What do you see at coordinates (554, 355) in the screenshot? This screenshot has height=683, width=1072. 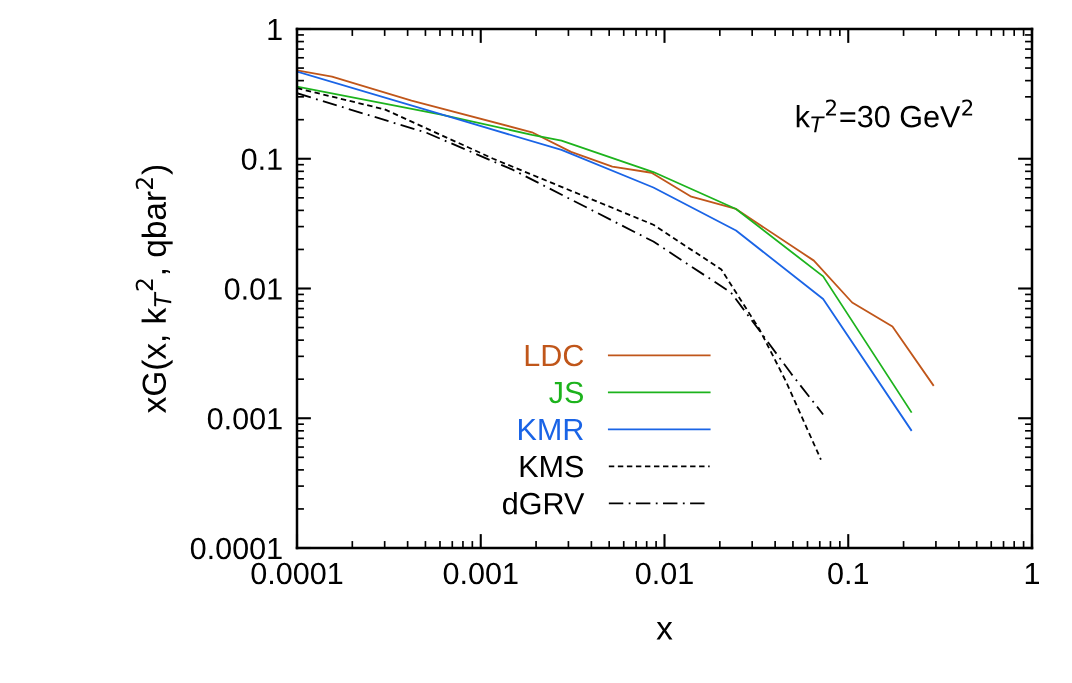 I see `legend-label: LDC` at bounding box center [554, 355].